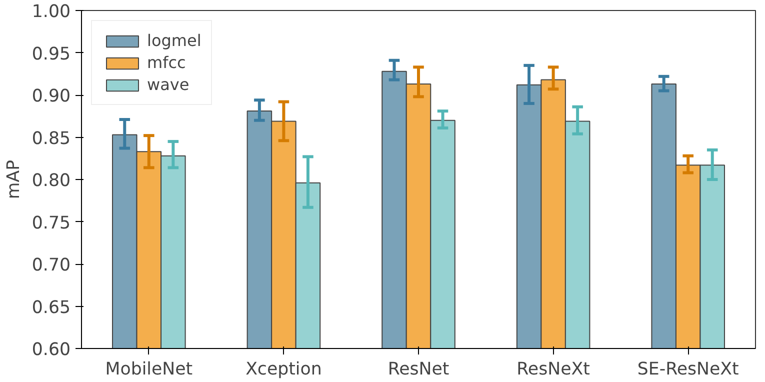 The width and height of the screenshot is (765, 382). Describe the element at coordinates (284, 370) in the screenshot. I see `x-tick-label: Xception` at that location.